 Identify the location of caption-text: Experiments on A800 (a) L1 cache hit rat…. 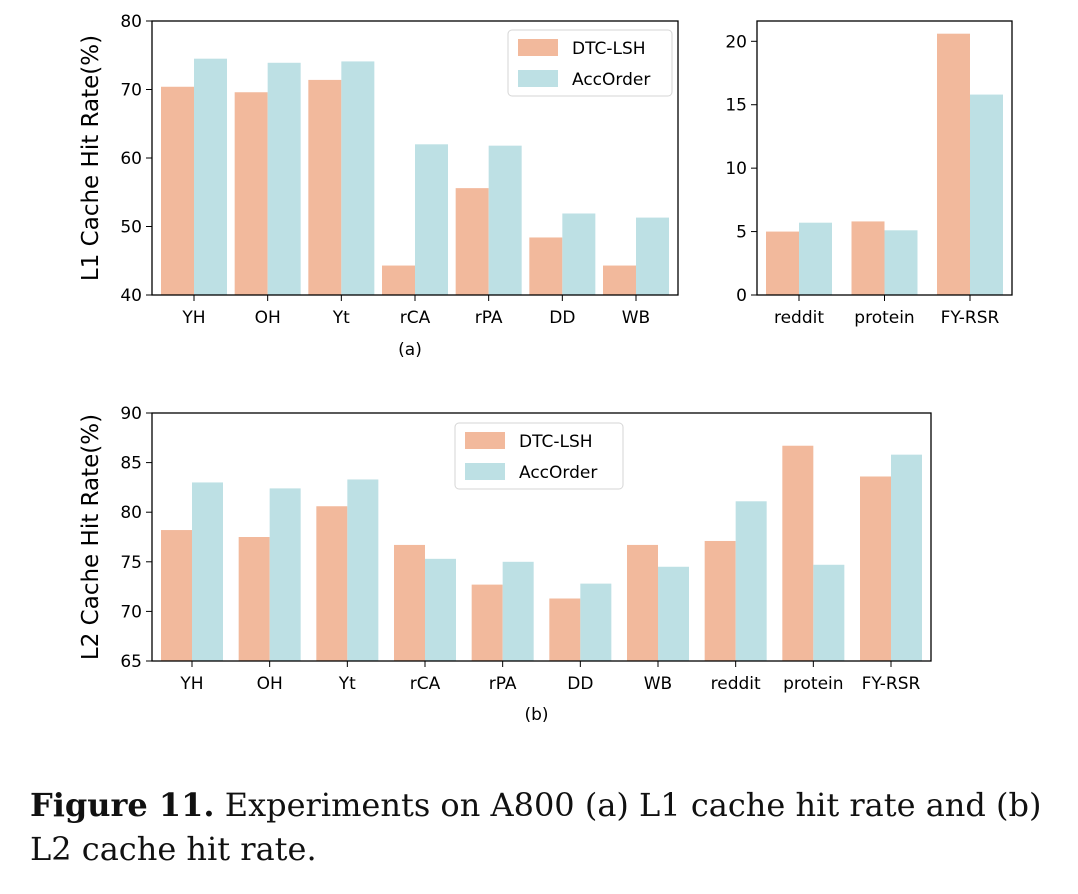
(536, 827).